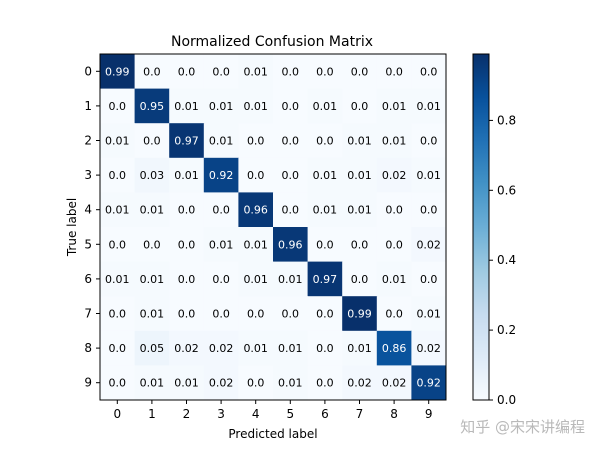 The width and height of the screenshot is (600, 450). I want to click on colorbar-tick-label: 0.4, so click(506, 260).